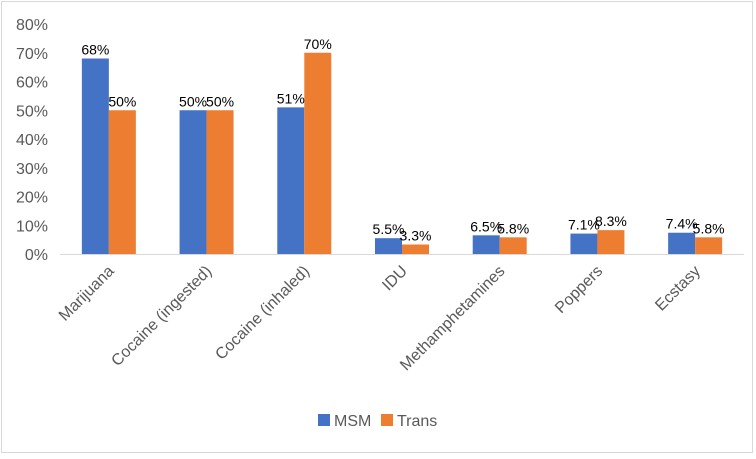 The image size is (756, 459). What do you see at coordinates (678, 289) in the screenshot?
I see `x-tick-label: Ecstasy` at bounding box center [678, 289].